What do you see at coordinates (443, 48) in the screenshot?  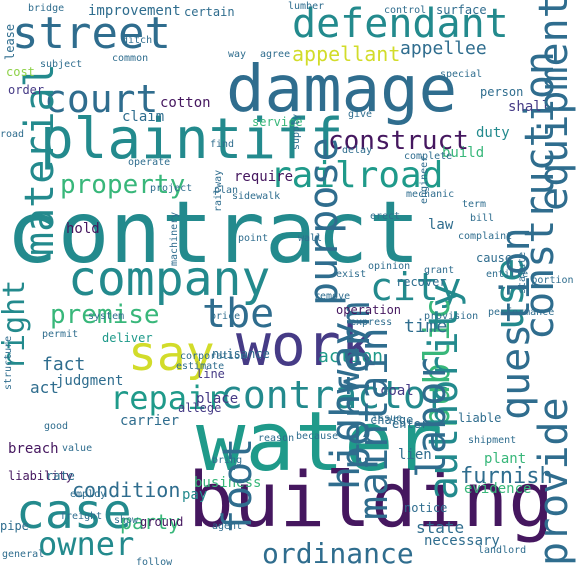 I see `word-appellee: appellee` at bounding box center [443, 48].